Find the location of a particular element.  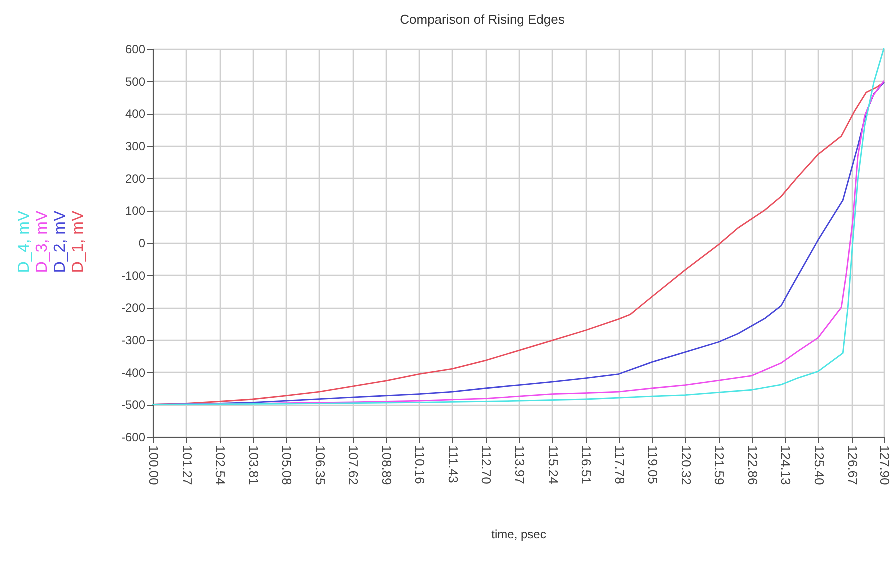

x-tick-label: 101.27 is located at coordinates (187, 466).